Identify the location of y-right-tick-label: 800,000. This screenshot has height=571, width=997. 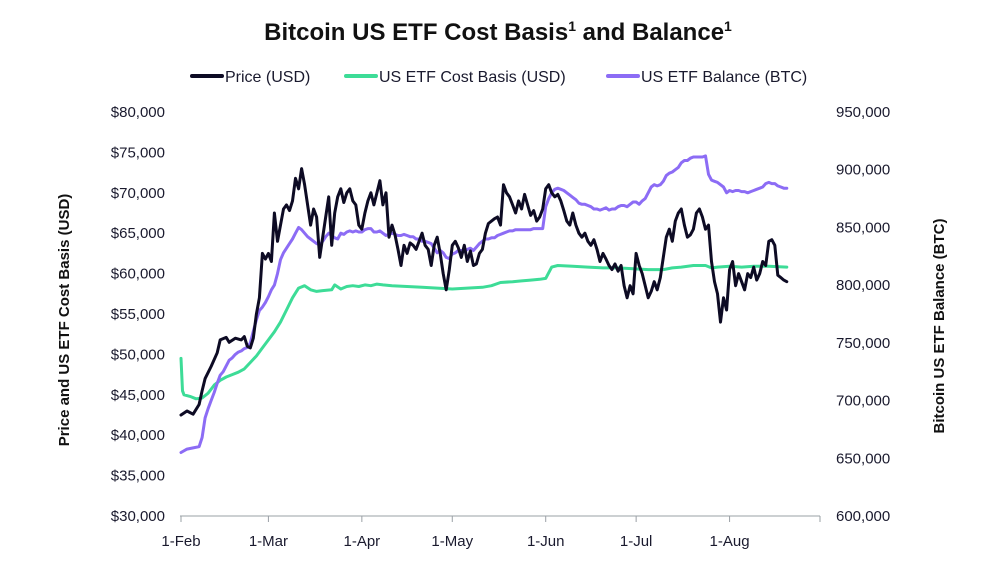
(863, 285).